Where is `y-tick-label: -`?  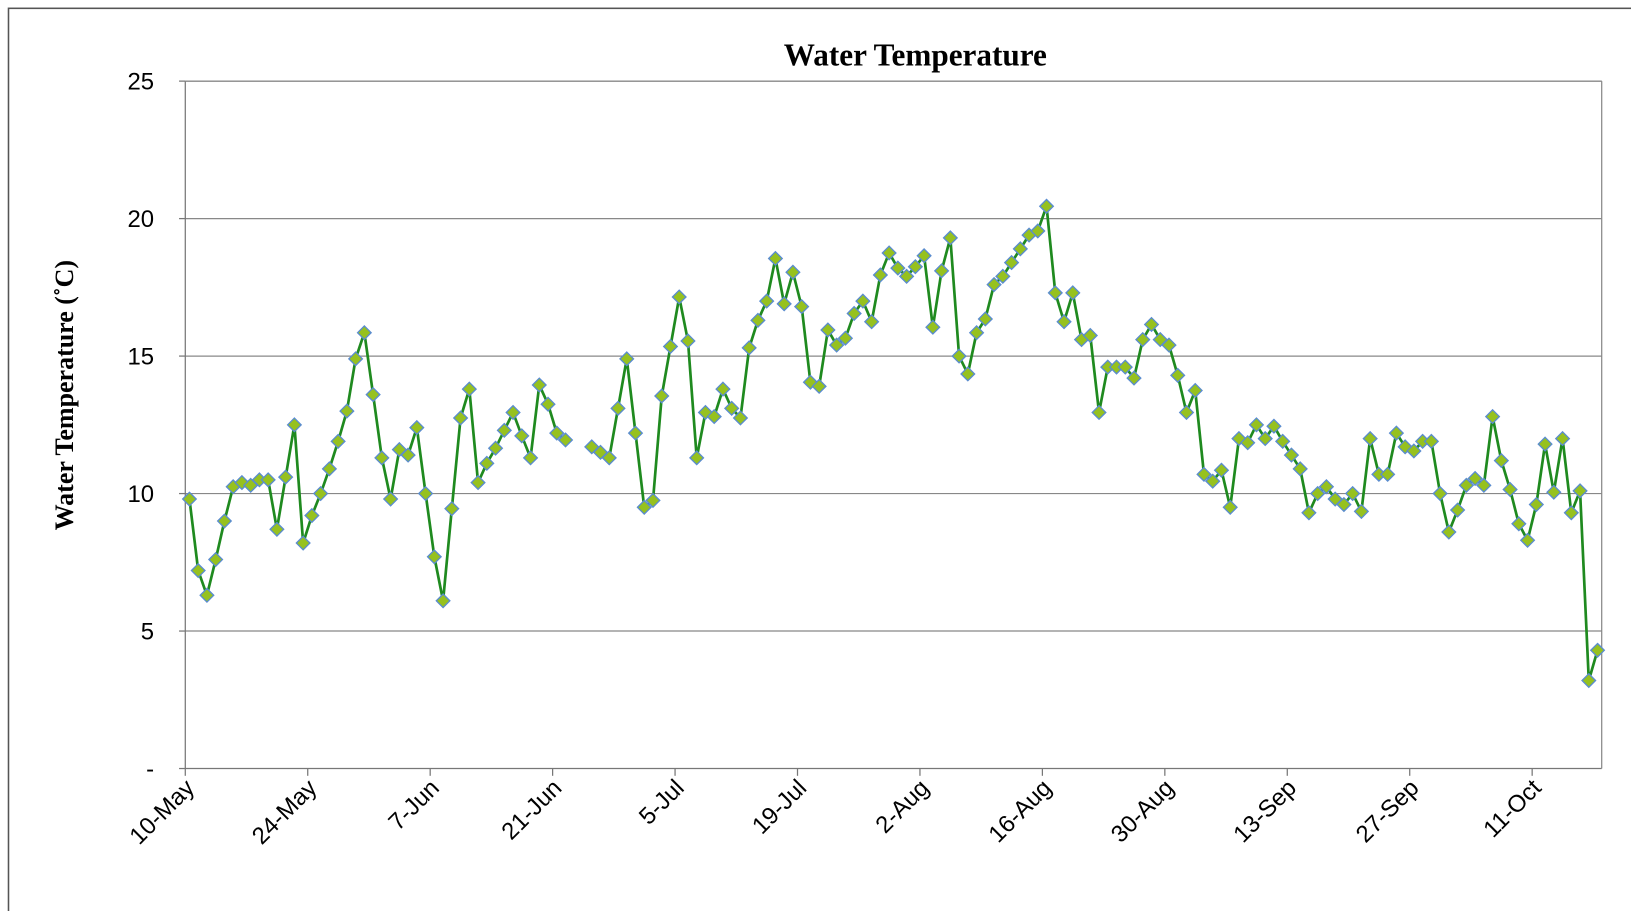
y-tick-label: - is located at coordinates (150, 769).